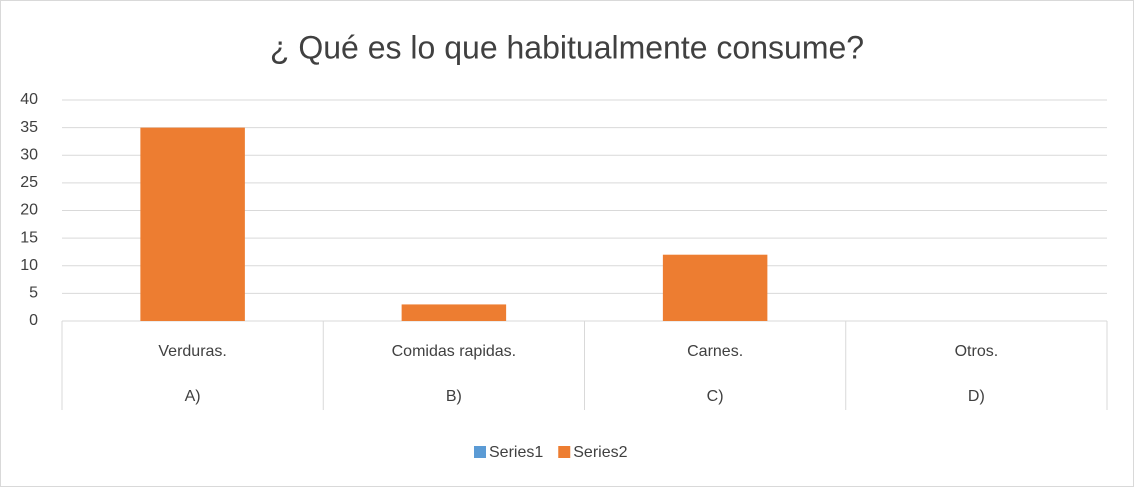  I want to click on x-tick-label: Otros., so click(977, 351).